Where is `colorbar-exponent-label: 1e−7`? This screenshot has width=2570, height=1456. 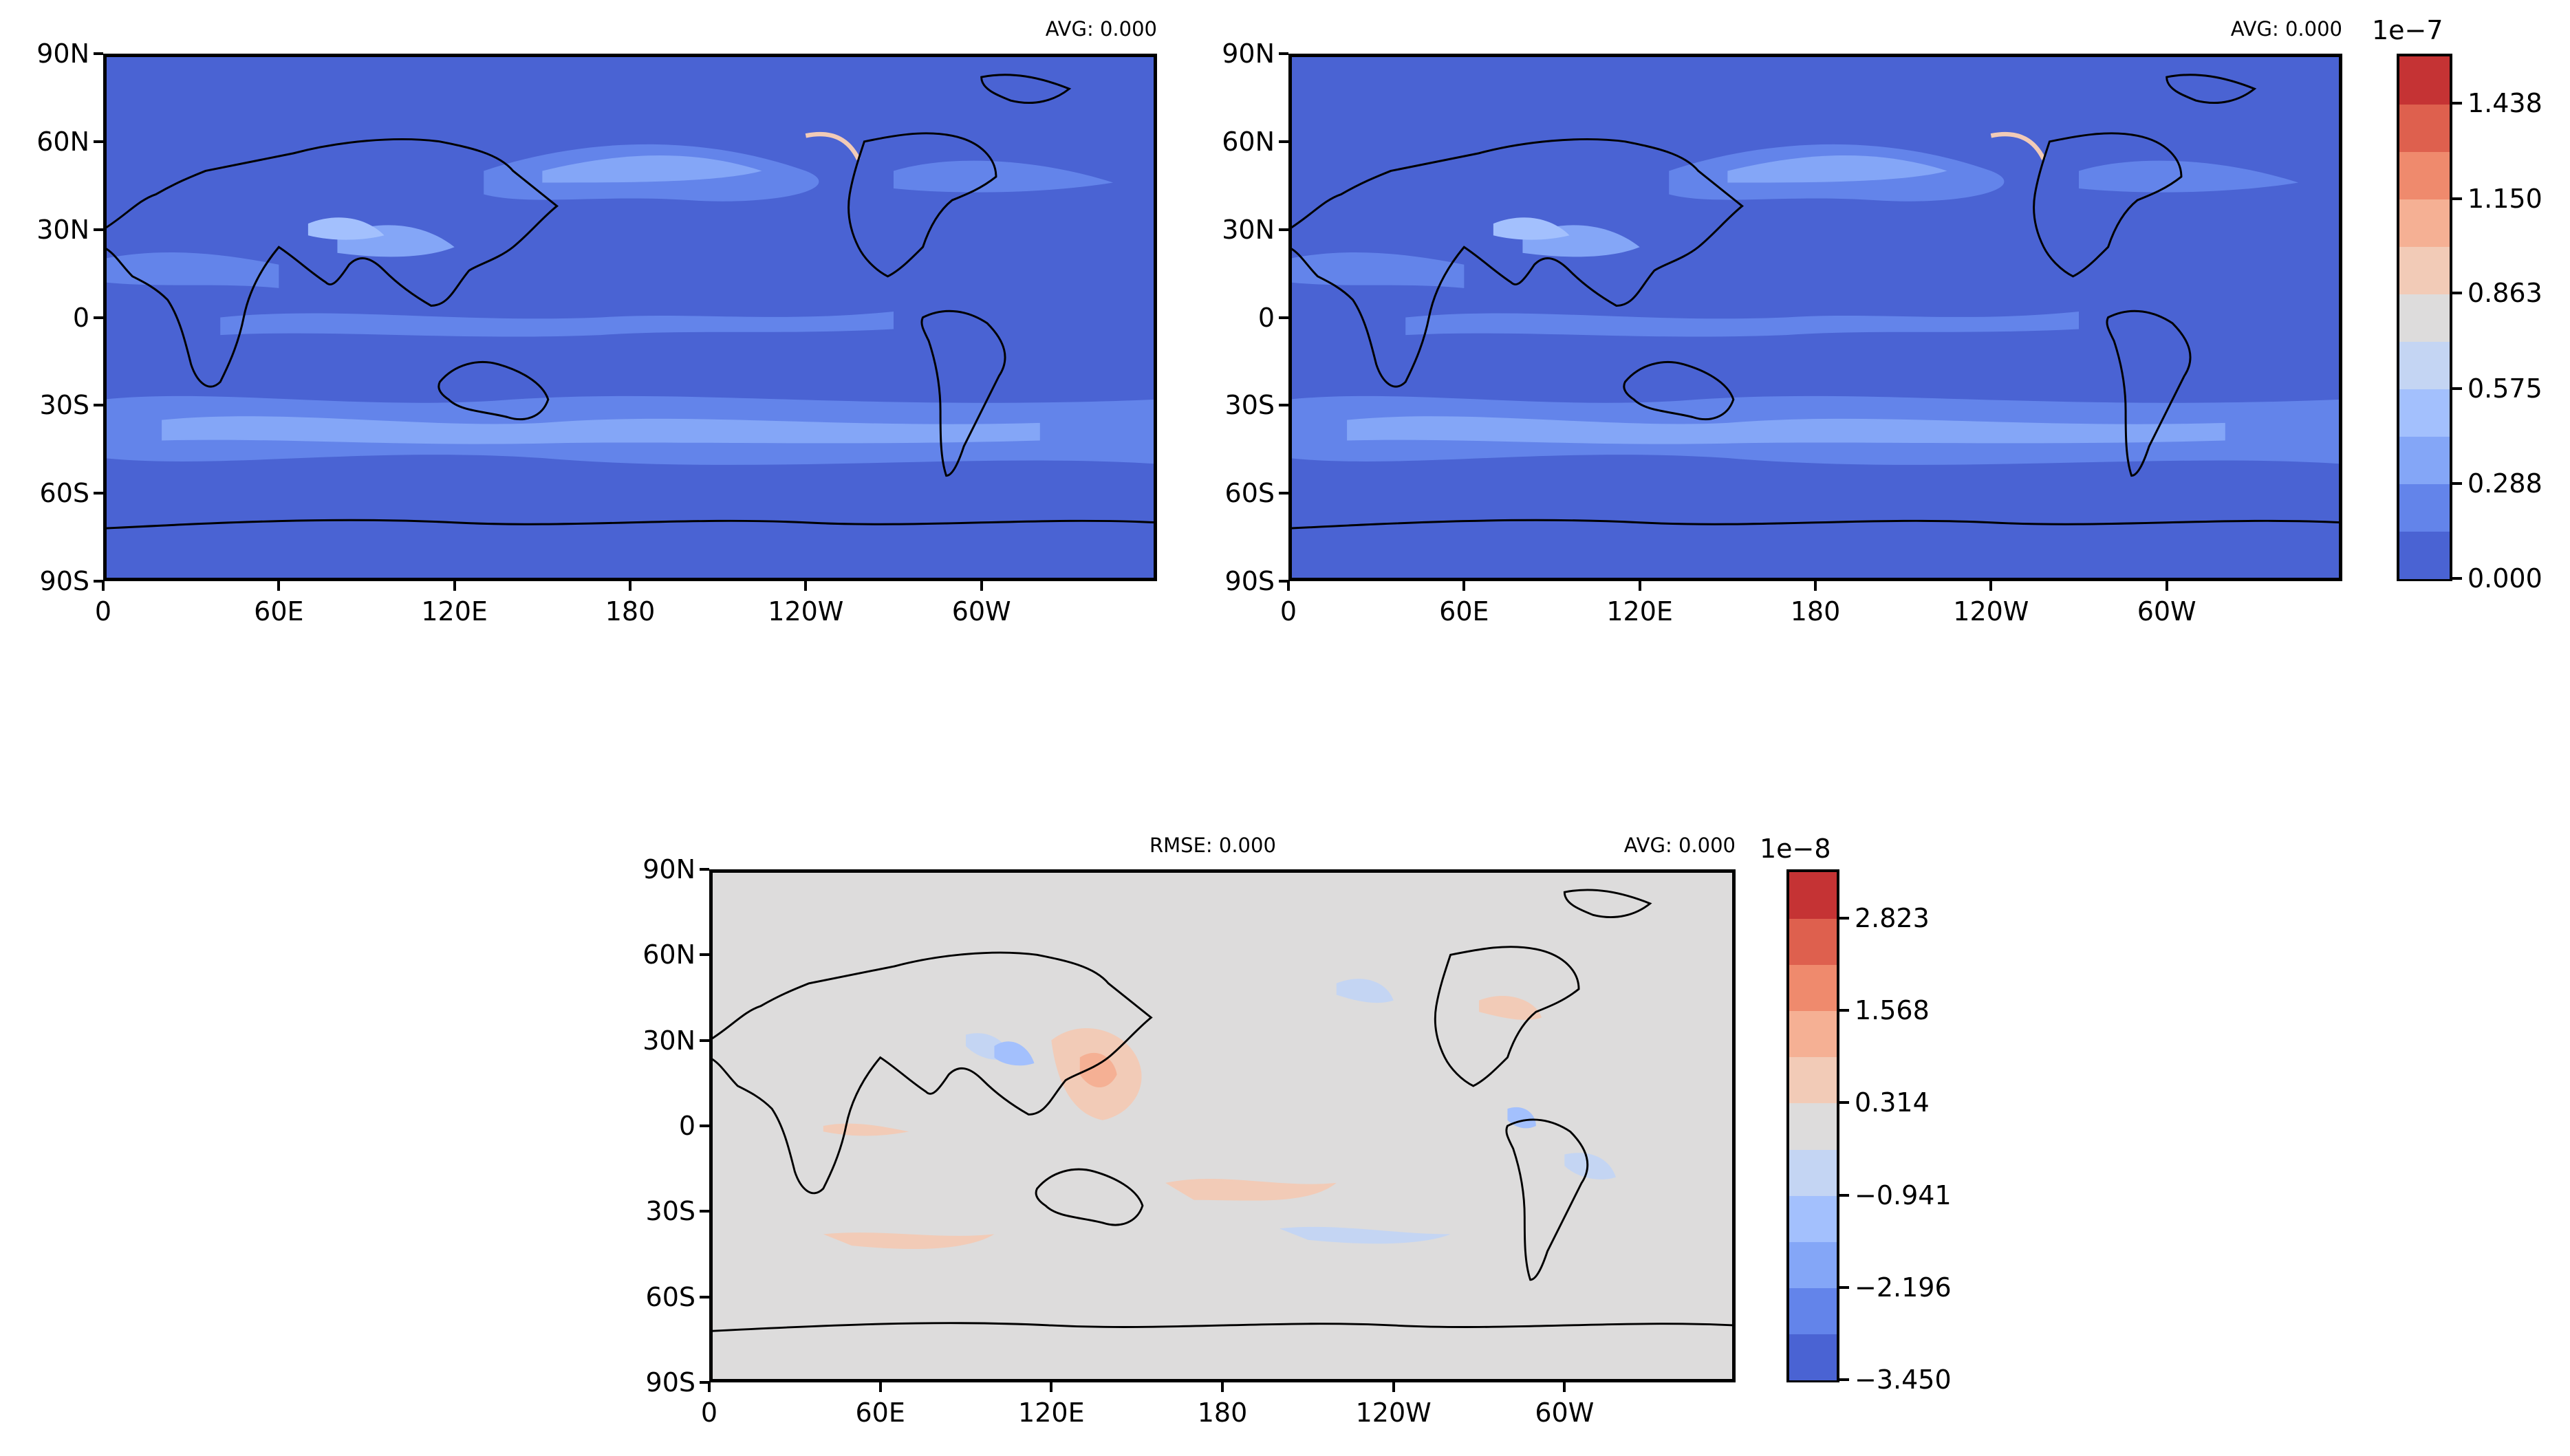
colorbar-exponent-label: 1e−7 is located at coordinates (2407, 30).